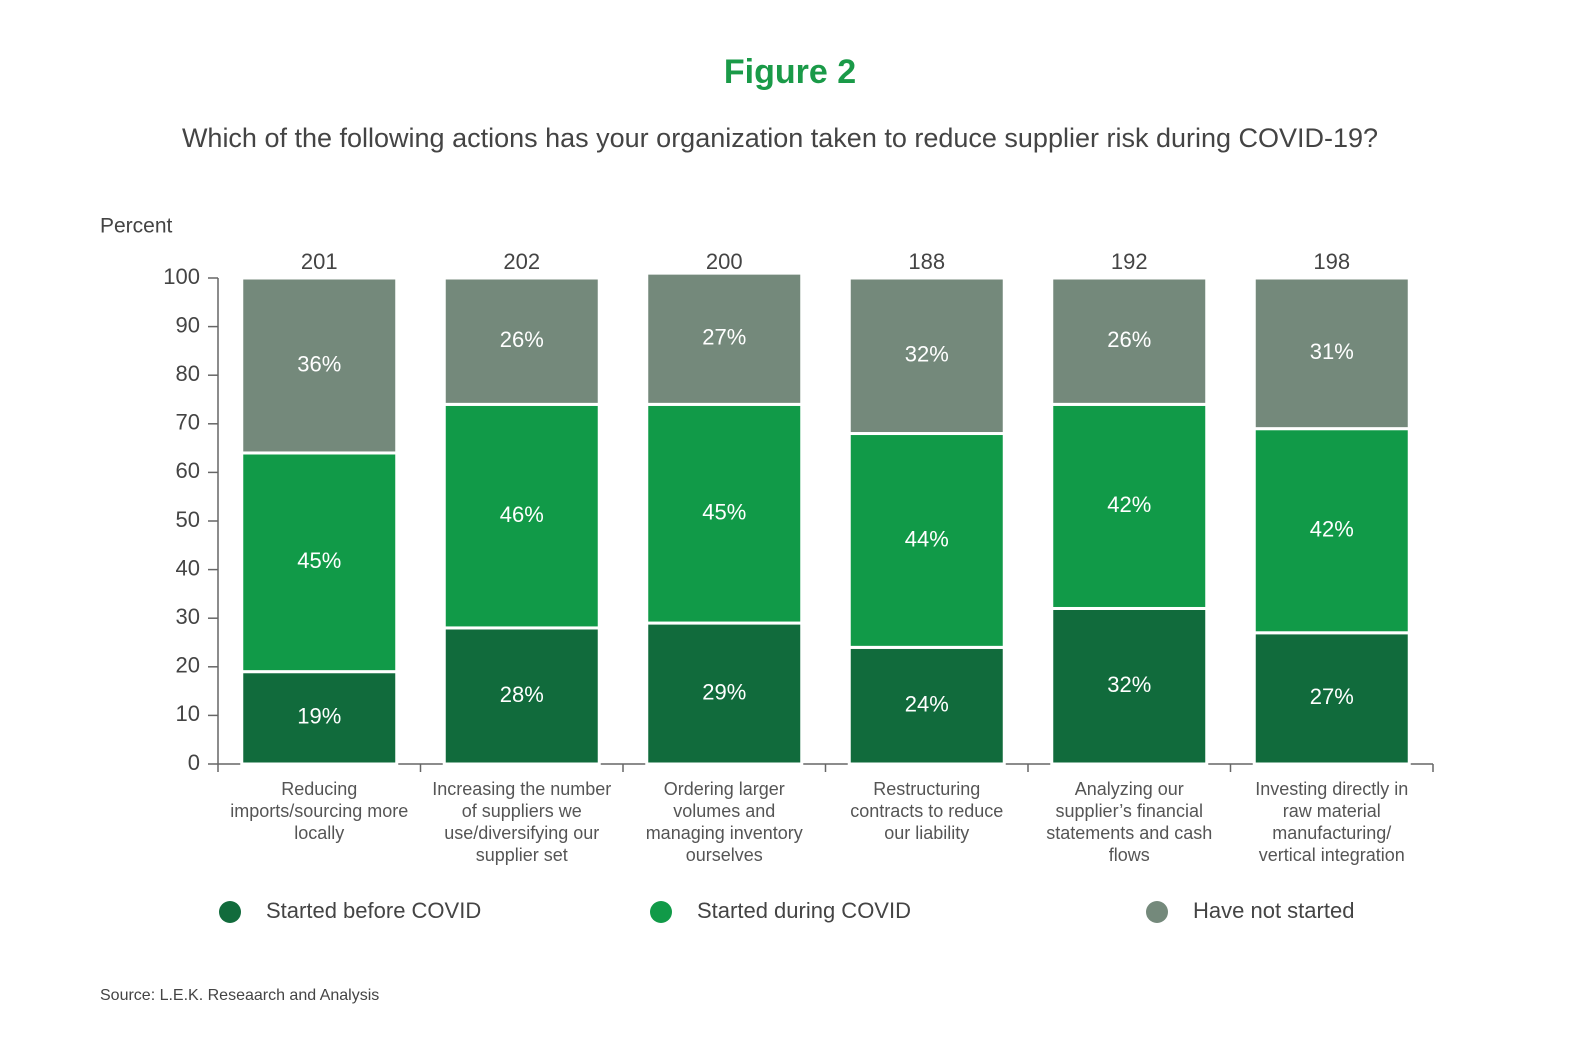 The width and height of the screenshot is (1573, 1063). I want to click on y-tick-label: 100, so click(181, 276).